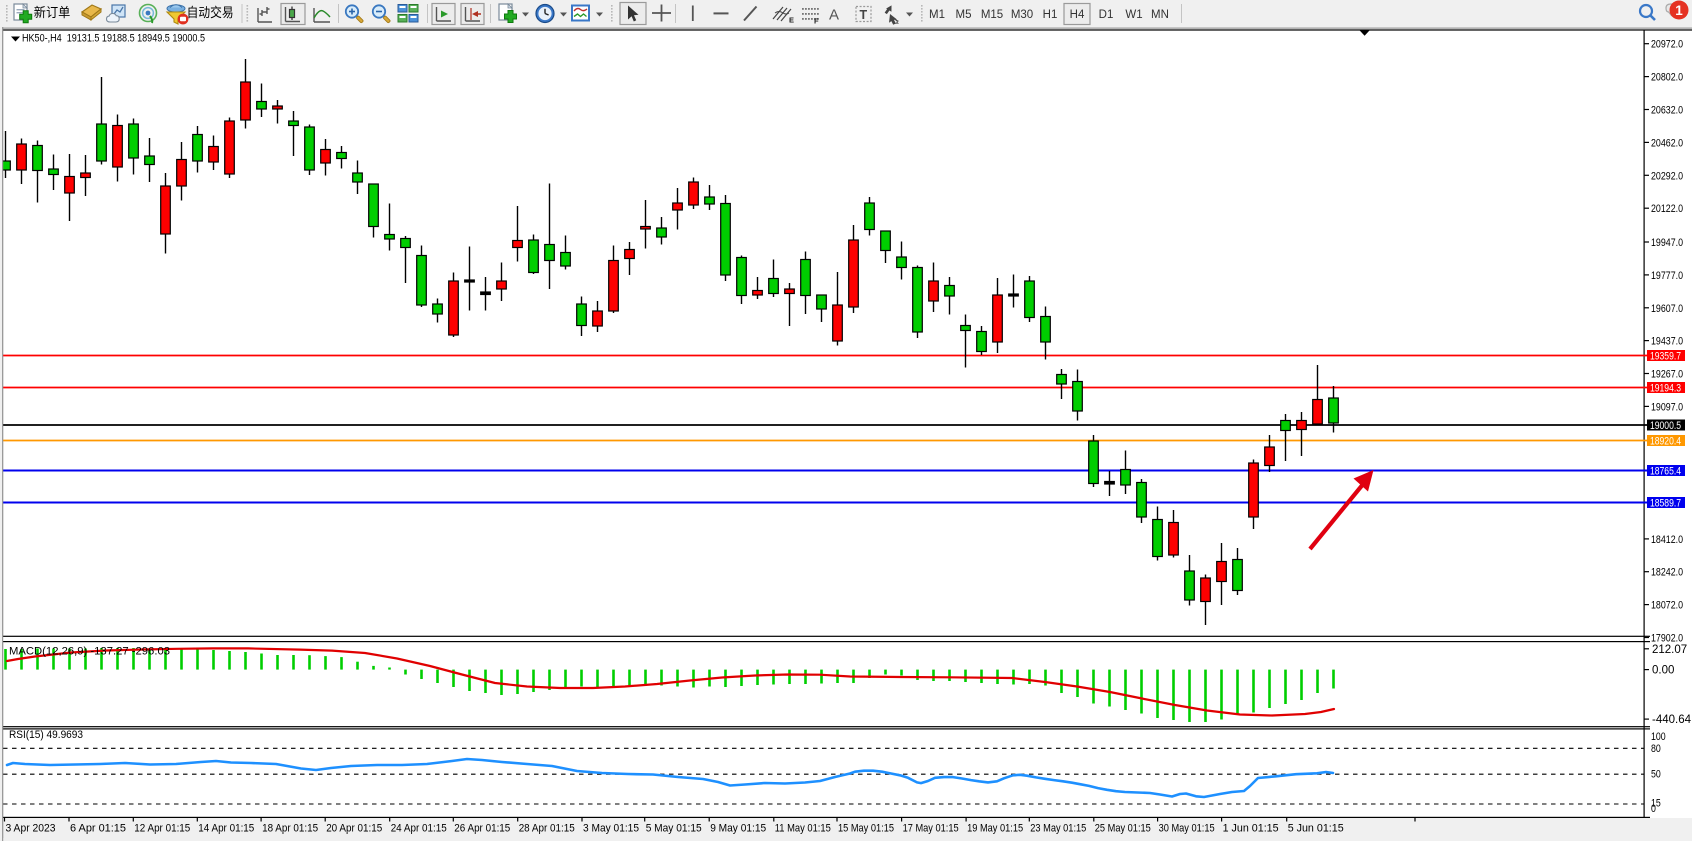 The height and width of the screenshot is (841, 1692). I want to click on svg-text: 19 May 01:15, so click(995, 829).